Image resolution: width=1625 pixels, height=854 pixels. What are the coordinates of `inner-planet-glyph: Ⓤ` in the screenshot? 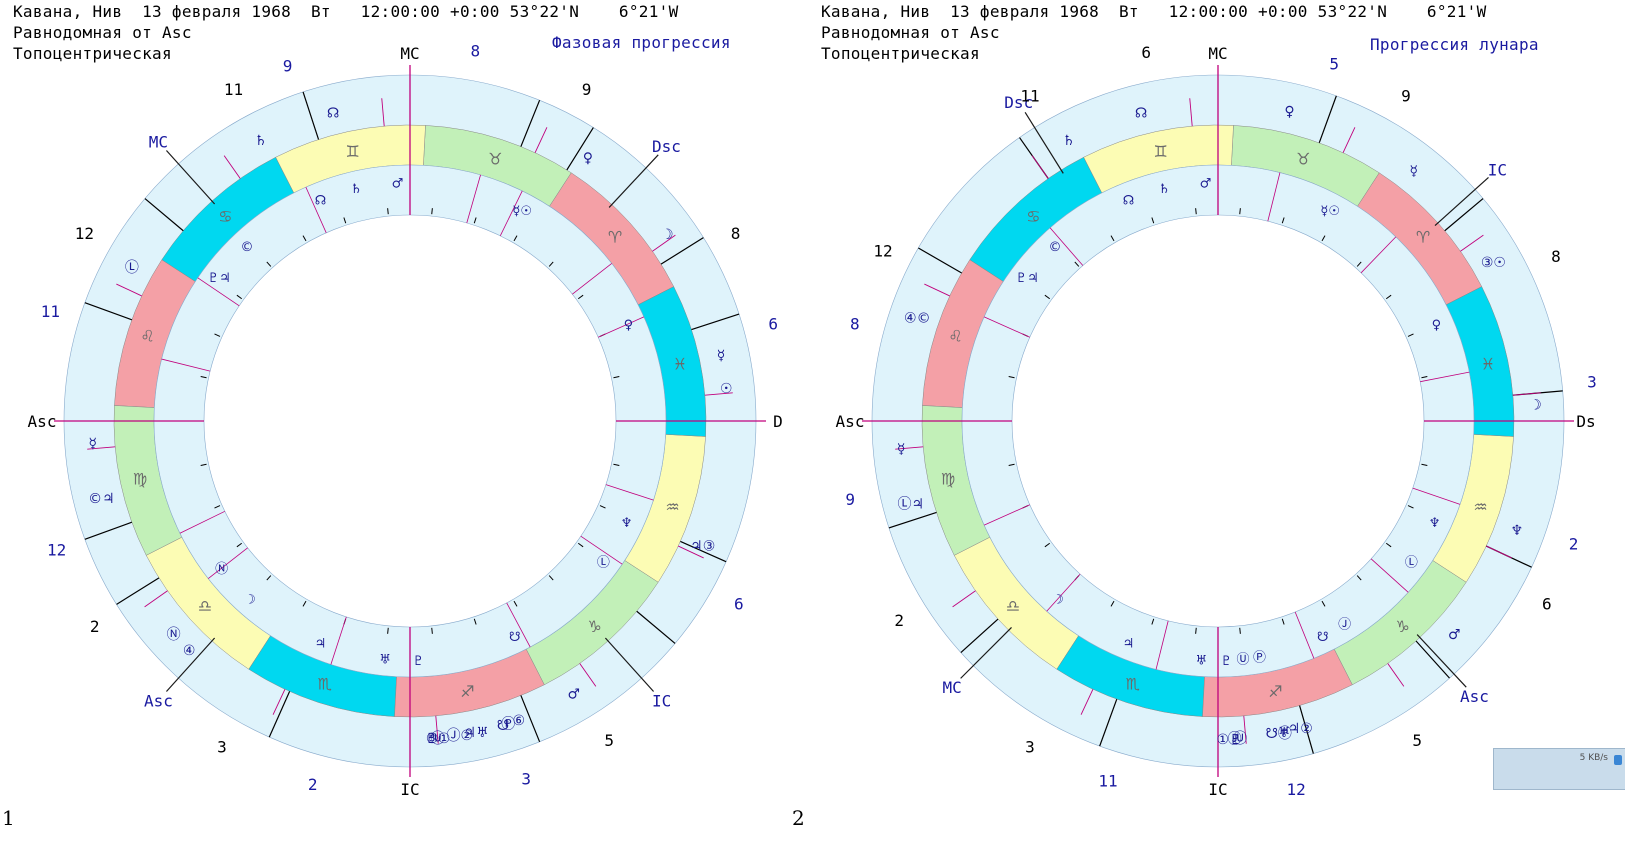 It's located at (1242, 660).